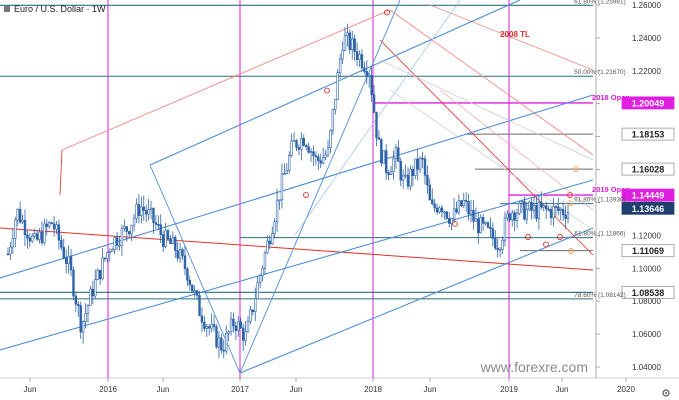 The image size is (679, 400). Describe the element at coordinates (600, 72) in the screenshot. I see `fib-level-label: 50.00% (1.21670)` at that location.